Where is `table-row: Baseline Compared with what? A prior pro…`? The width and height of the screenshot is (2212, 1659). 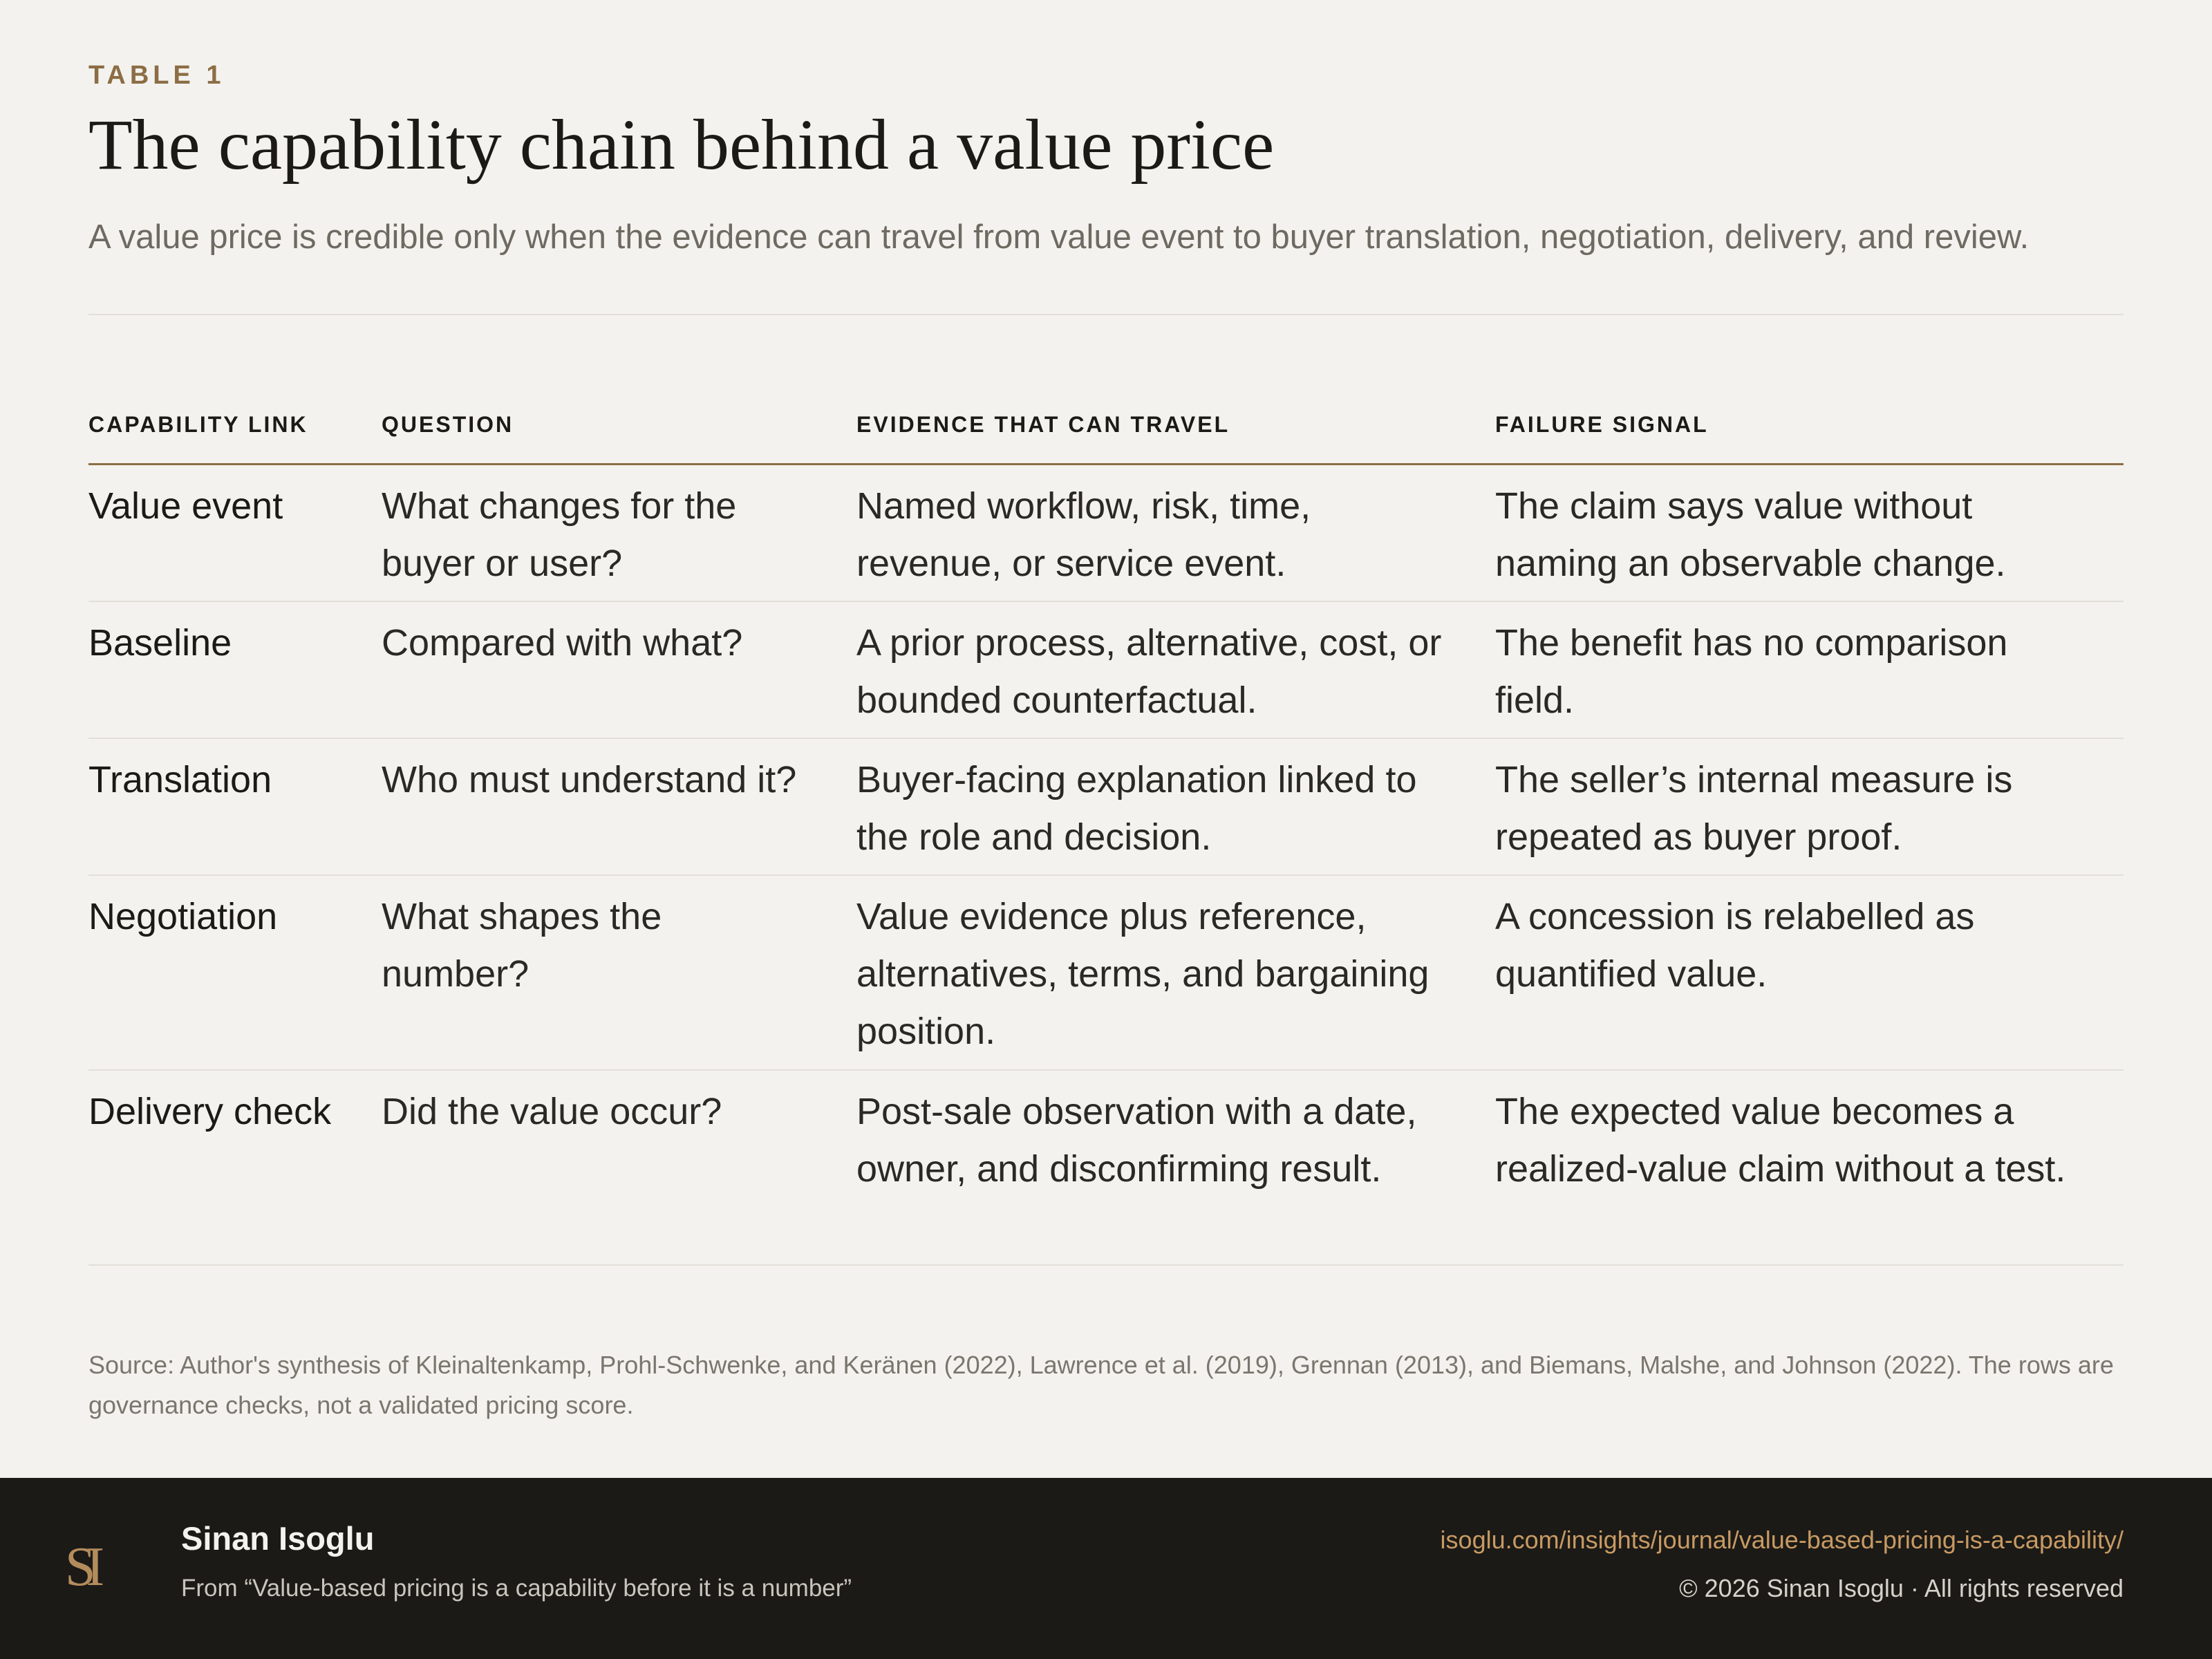 table-row: Baseline Compared with what? A prior pro… is located at coordinates (1106, 670).